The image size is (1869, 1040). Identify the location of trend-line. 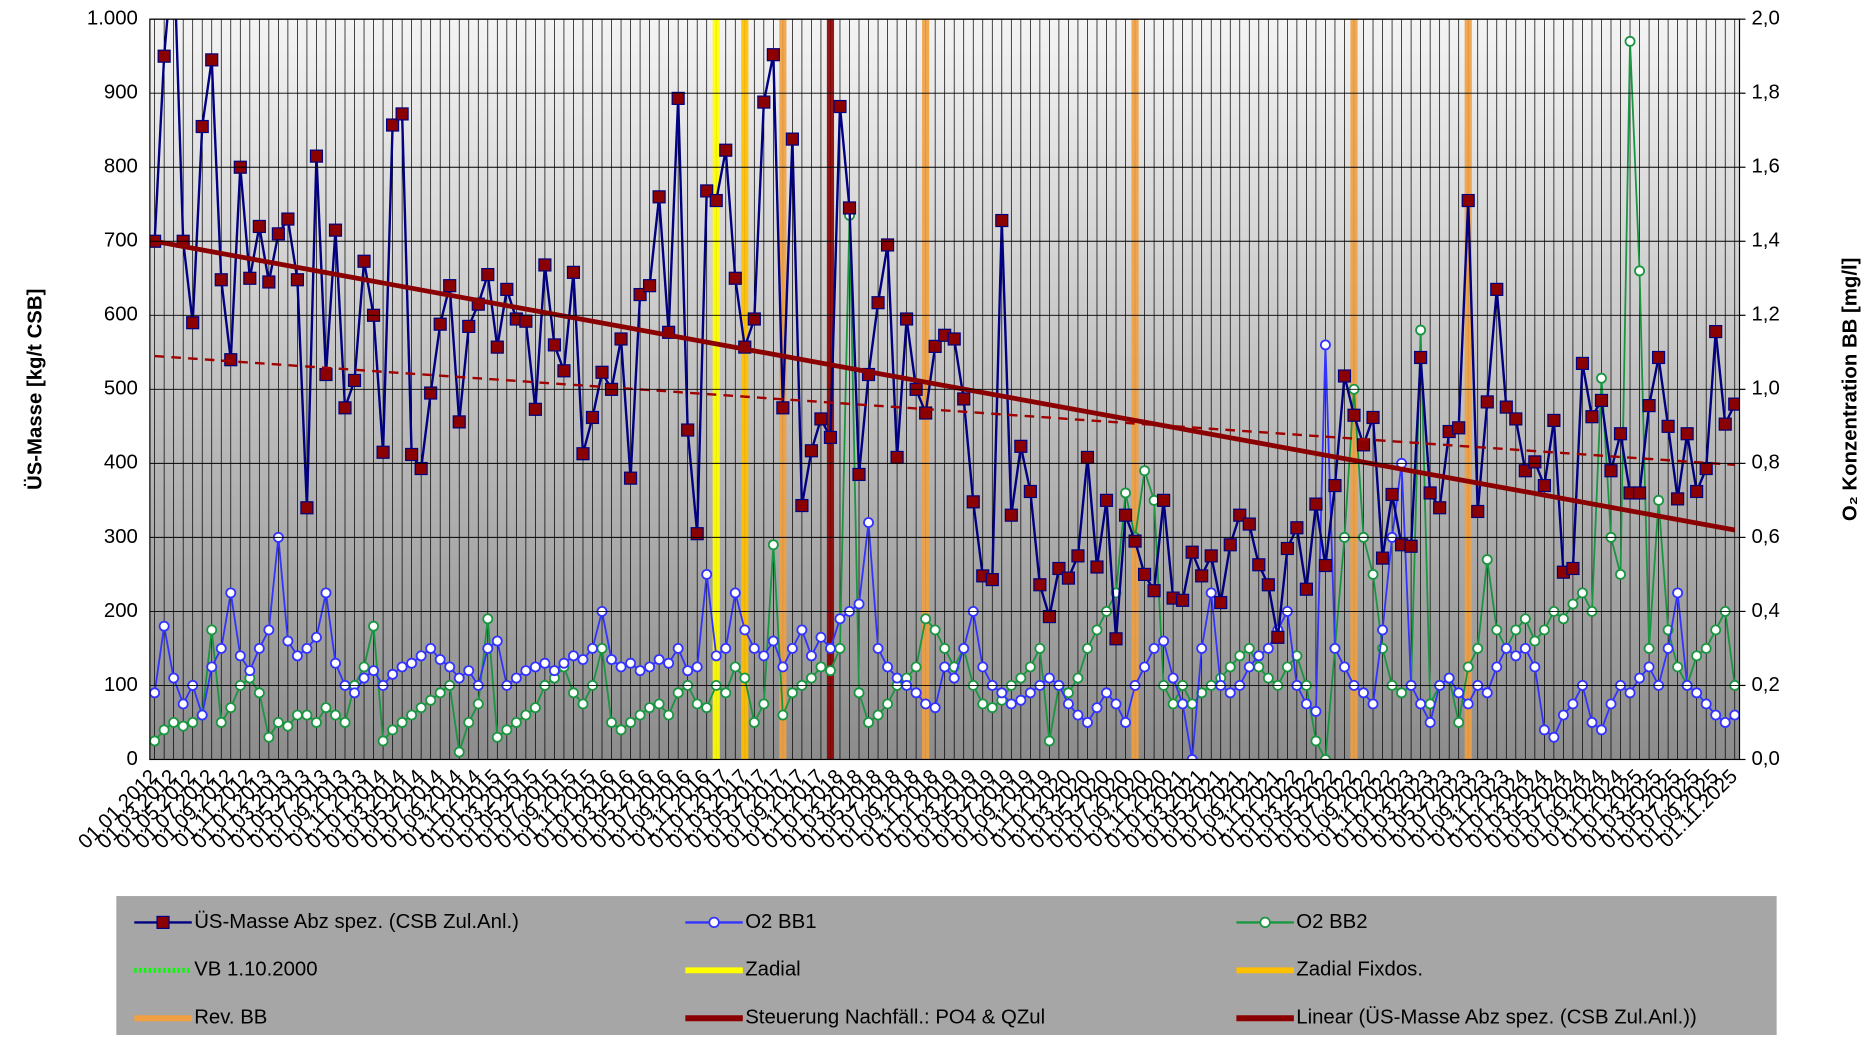
(944, 410).